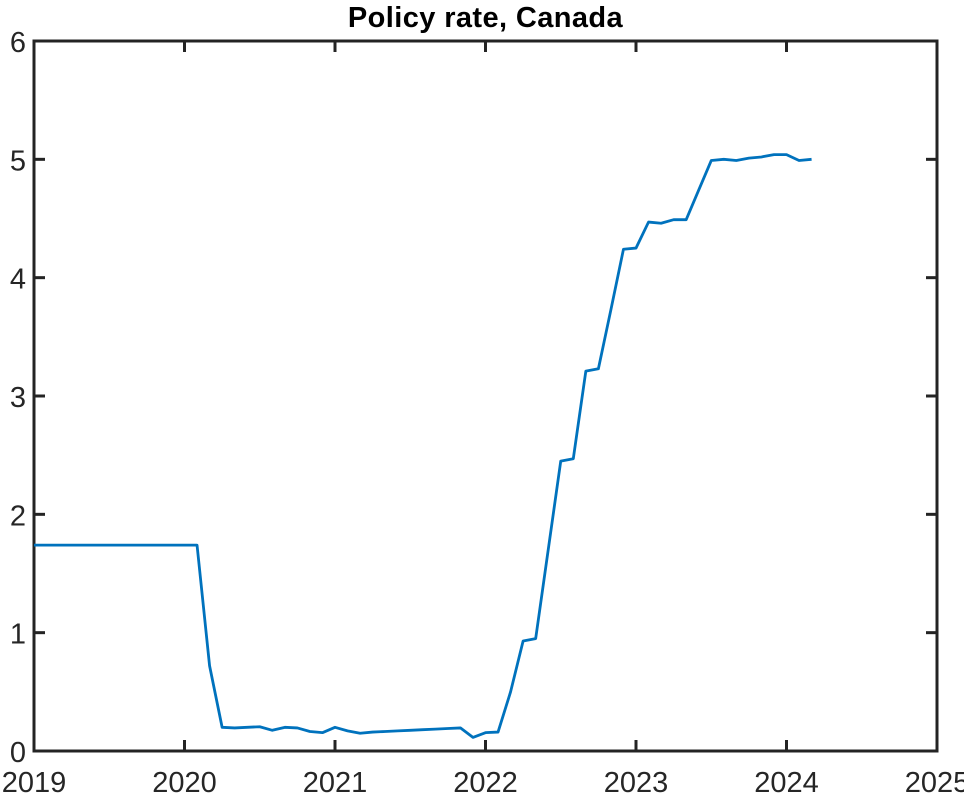 This screenshot has height=798, width=964. What do you see at coordinates (18, 161) in the screenshot?
I see `y-tick-label: 5` at bounding box center [18, 161].